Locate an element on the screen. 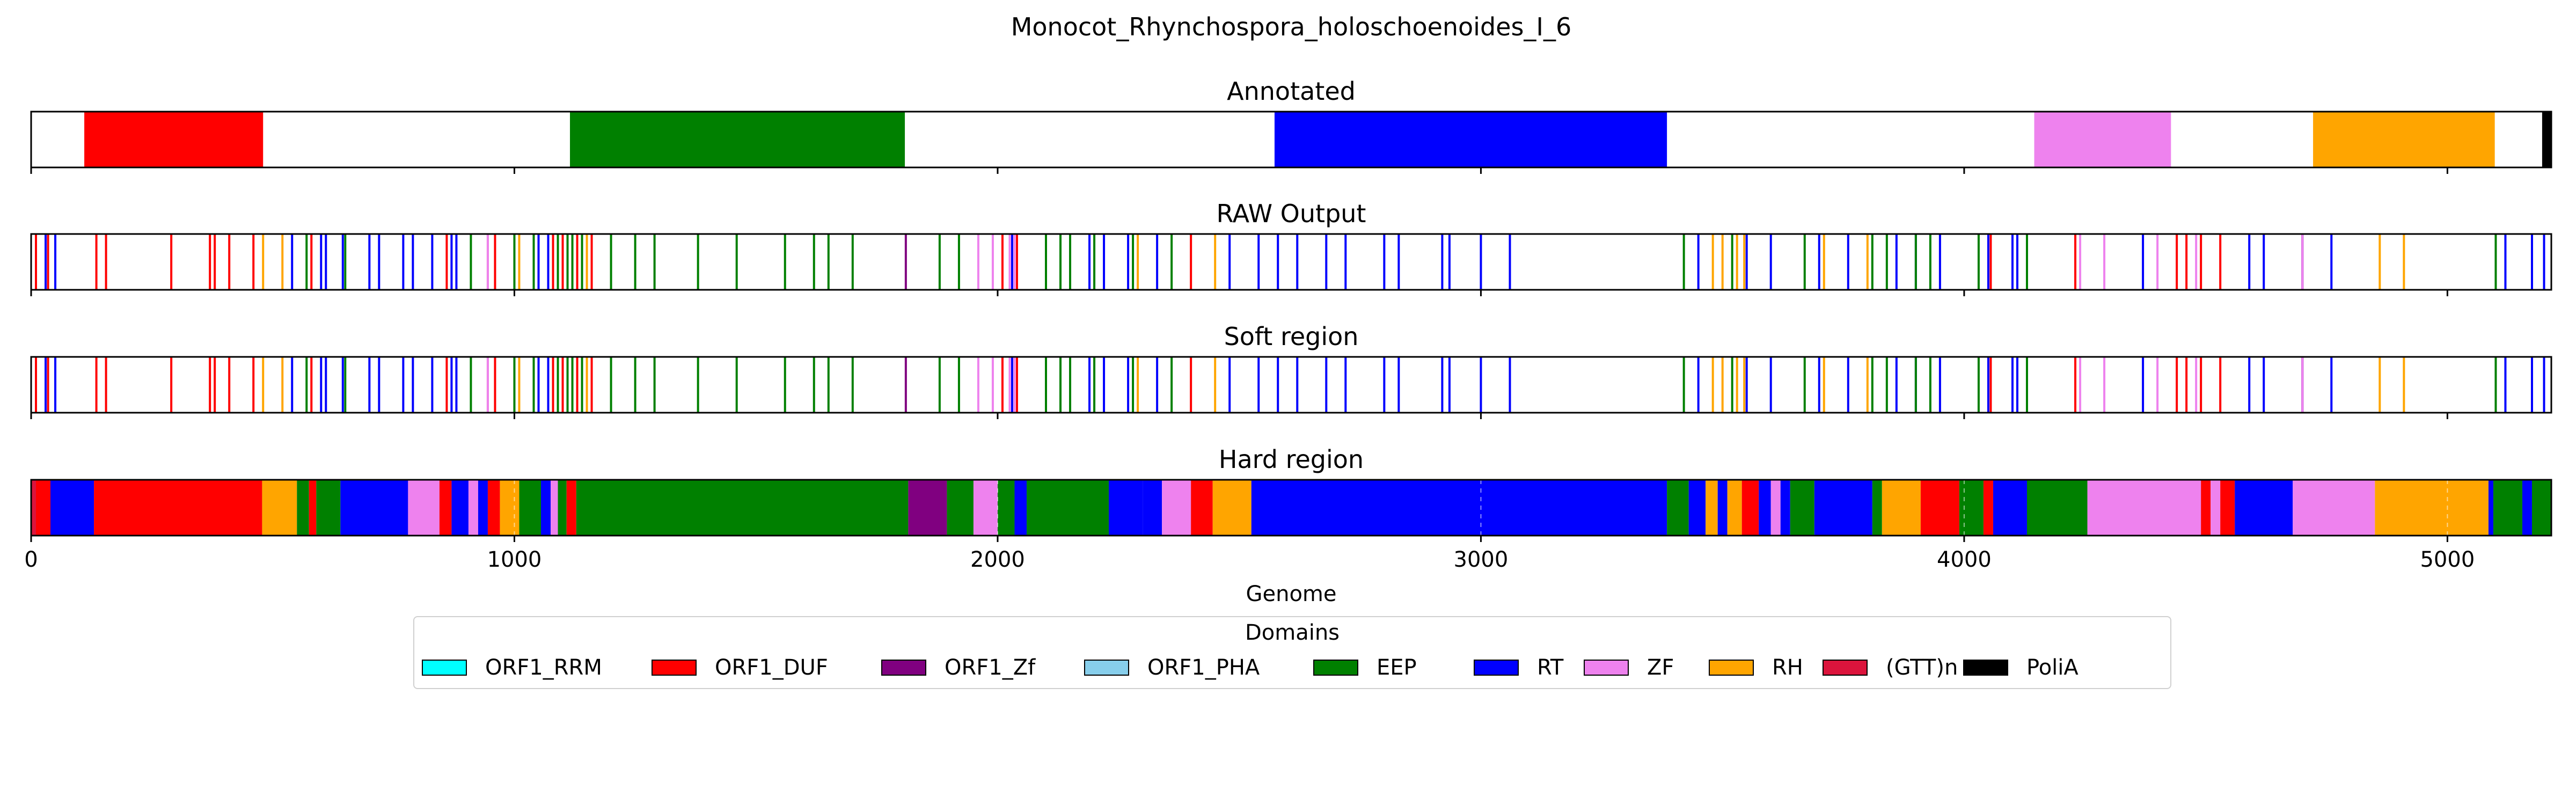 The height and width of the screenshot is (805, 2576). legend-entry-orf1-pha: ORF1_PHA is located at coordinates (1172, 668).